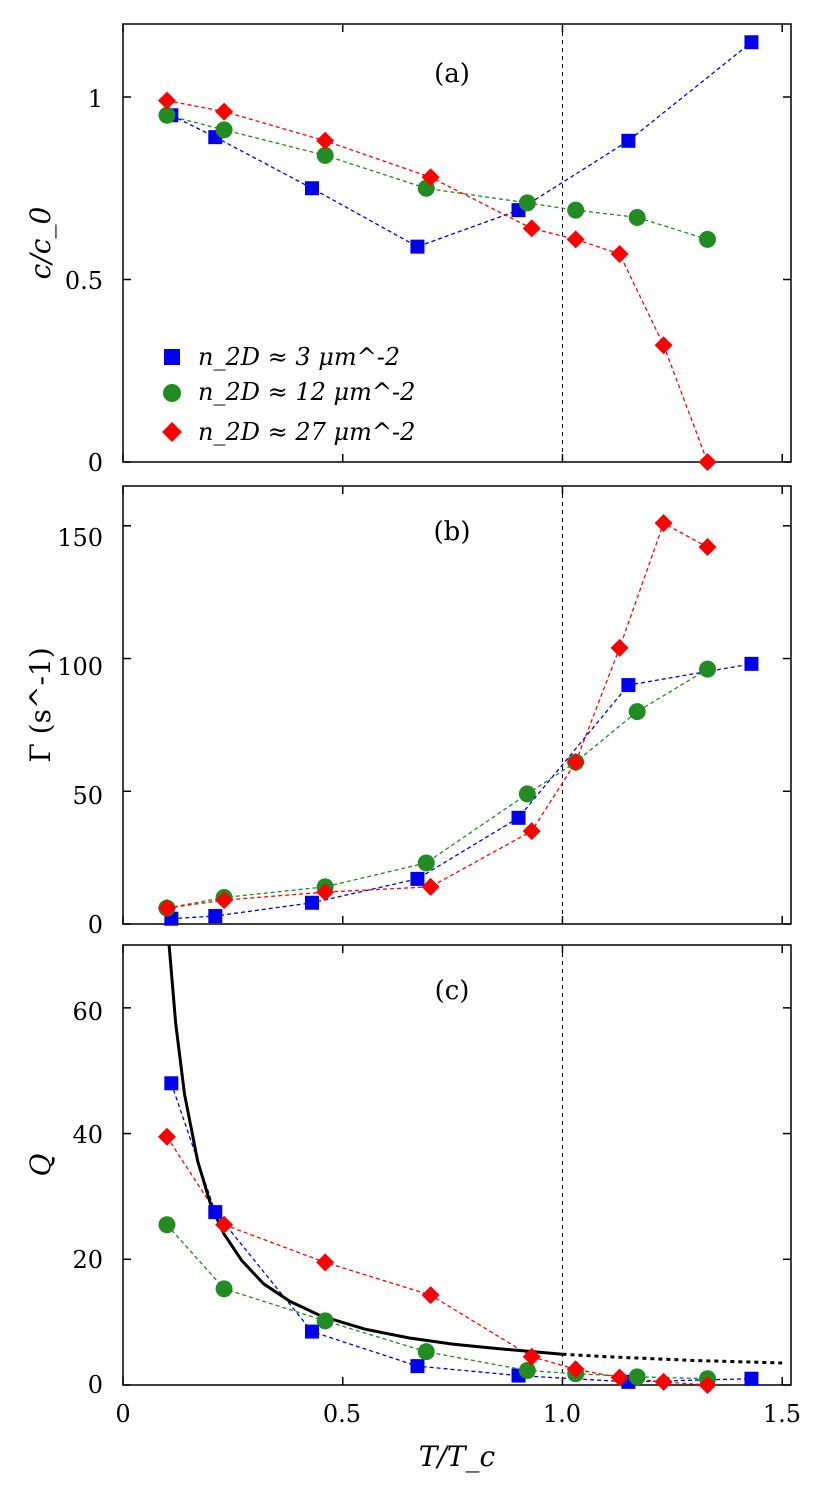 Image resolution: width=829 pixels, height=1492 pixels. I want to click on legend-marker-circle, so click(172, 393).